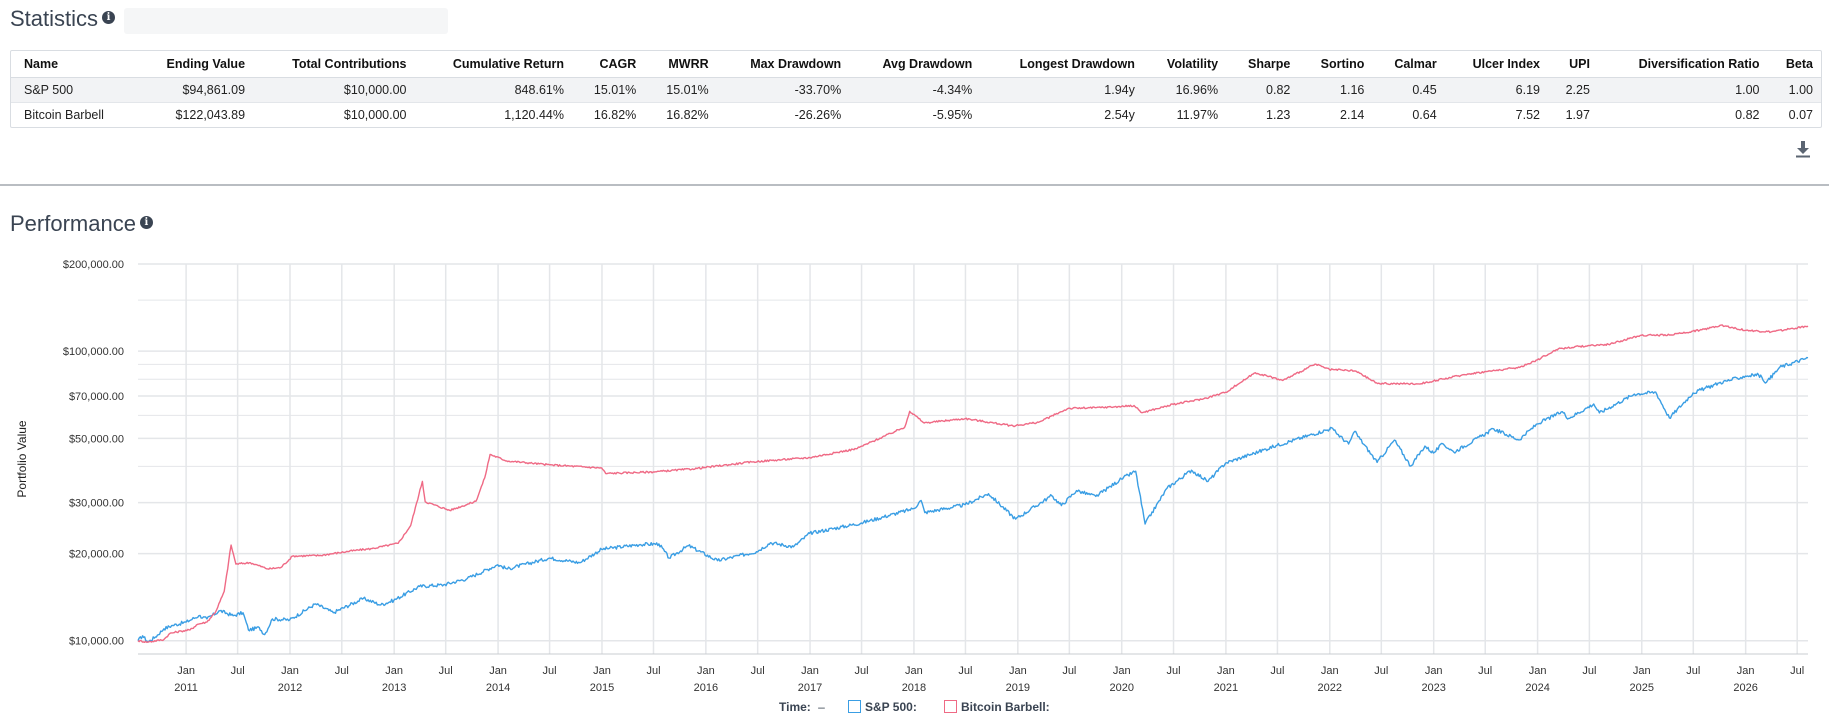  Describe the element at coordinates (96, 439) in the screenshot. I see `y-tick-label: $50,000.00` at that location.